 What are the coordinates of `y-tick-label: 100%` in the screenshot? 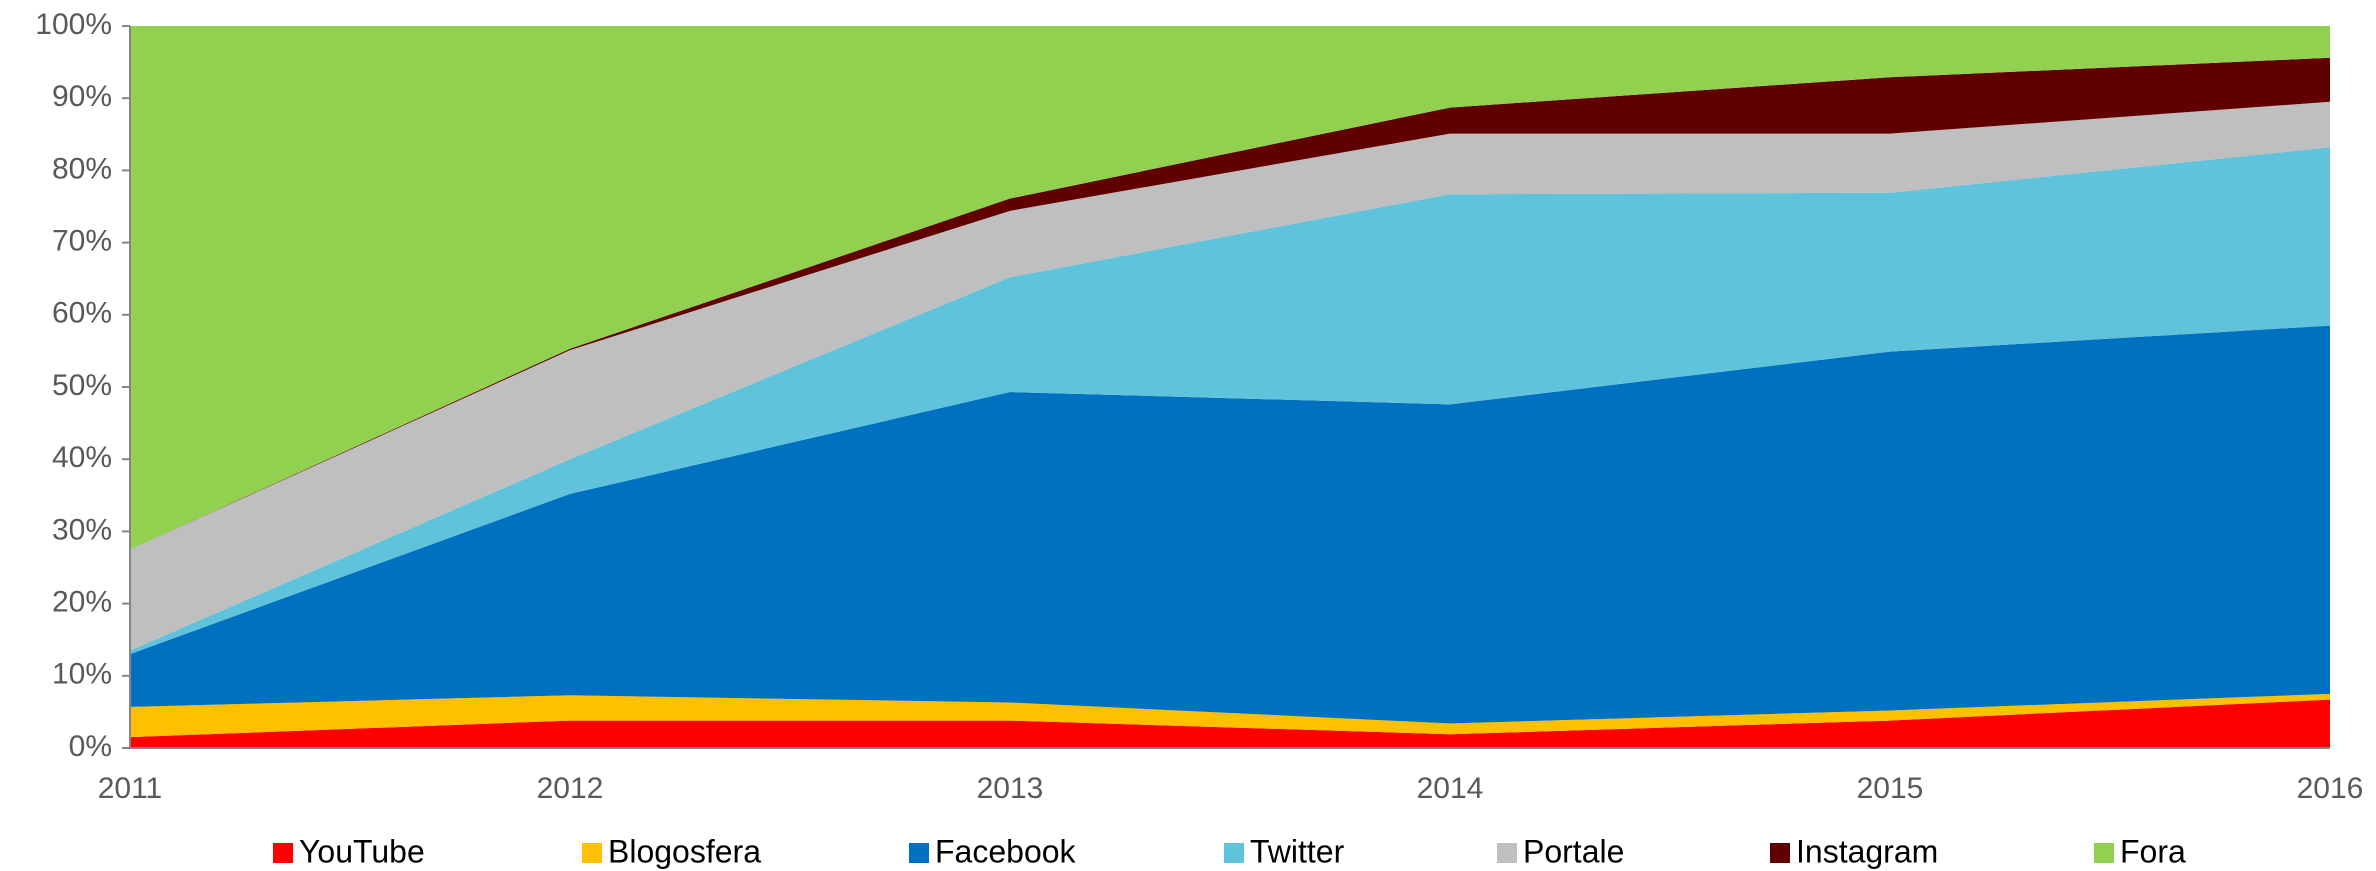 It's located at (73, 24).